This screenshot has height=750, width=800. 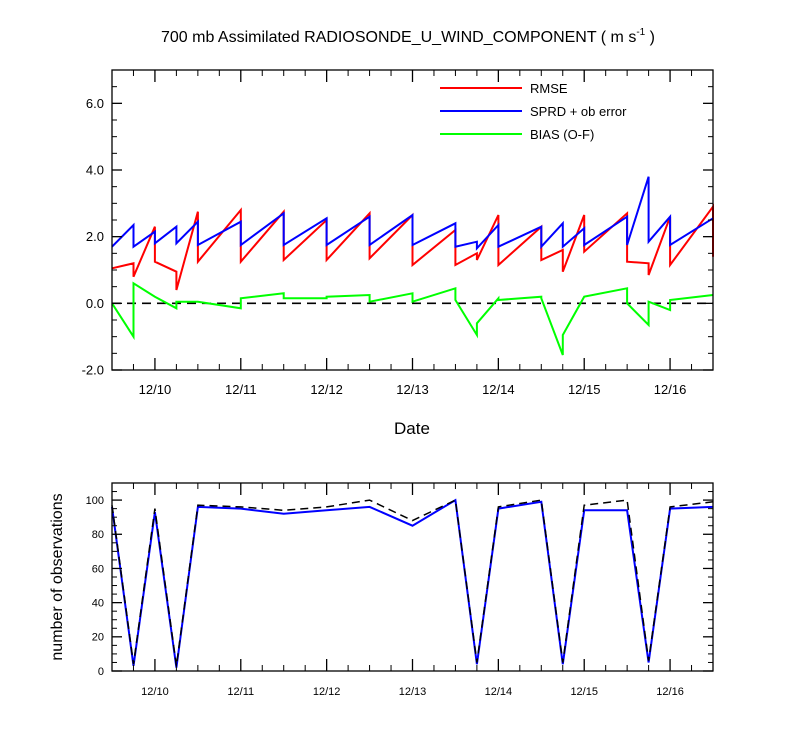 What do you see at coordinates (95, 303) in the screenshot?
I see `y-tick-label: 0.0` at bounding box center [95, 303].